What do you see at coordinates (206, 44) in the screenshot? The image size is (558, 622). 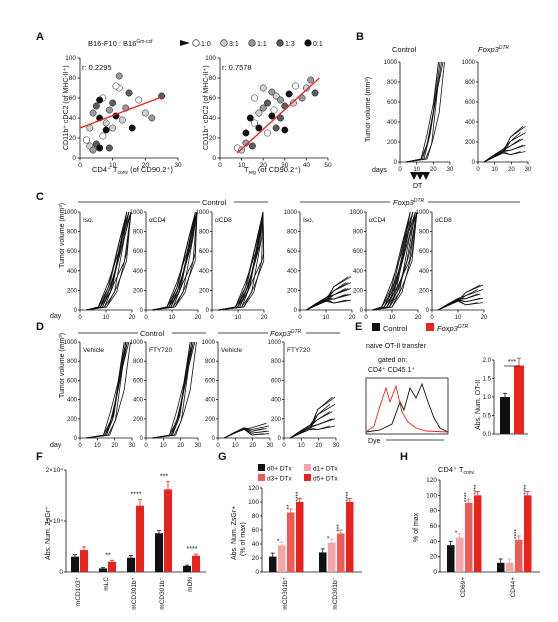 I see `a-legend-label: 1:0` at bounding box center [206, 44].